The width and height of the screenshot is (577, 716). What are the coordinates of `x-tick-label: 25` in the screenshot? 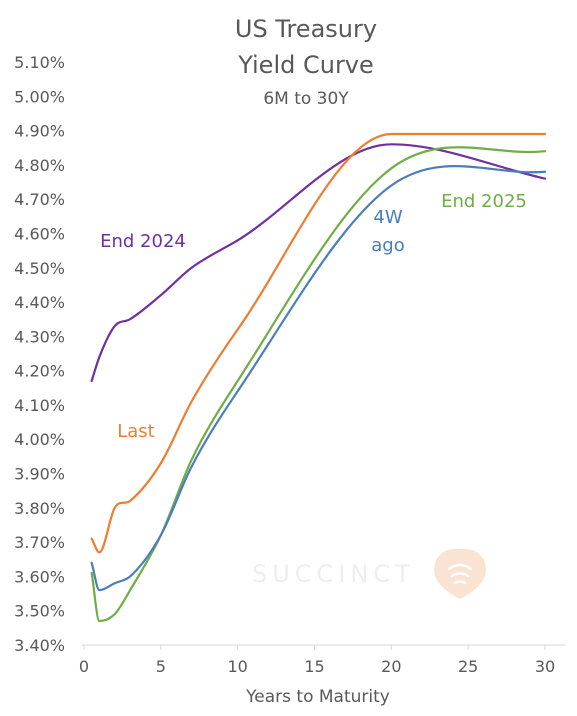 It's located at (468, 666).